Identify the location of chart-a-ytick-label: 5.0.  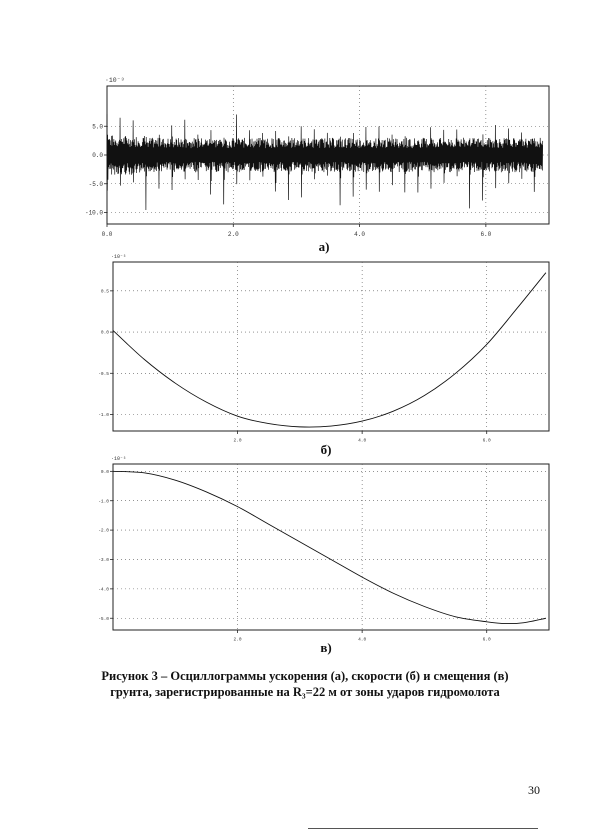
(97, 126).